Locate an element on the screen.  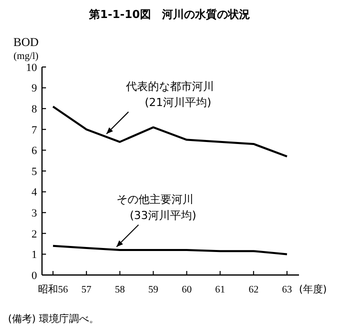
y-tick-label: 3 is located at coordinates (35, 213).